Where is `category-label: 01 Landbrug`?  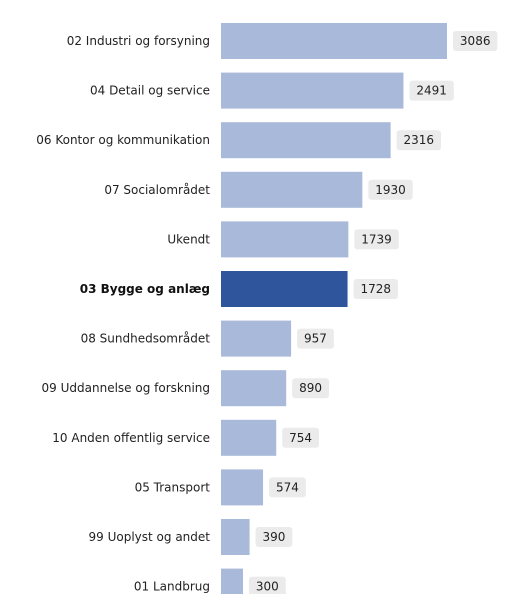 category-label: 01 Landbrug is located at coordinates (172, 587).